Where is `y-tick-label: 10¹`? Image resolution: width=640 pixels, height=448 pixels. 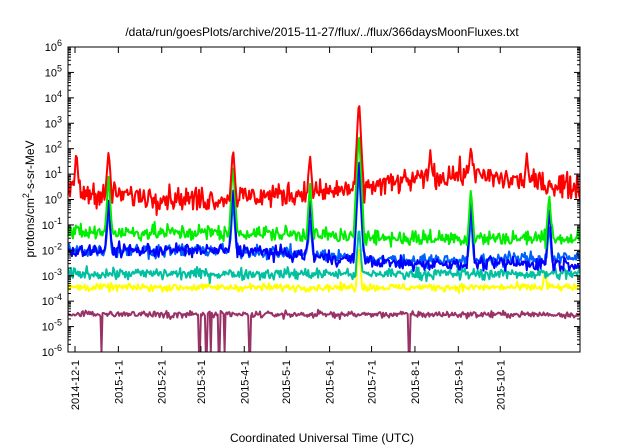 y-tick-label: 10¹ is located at coordinates (53, 173).